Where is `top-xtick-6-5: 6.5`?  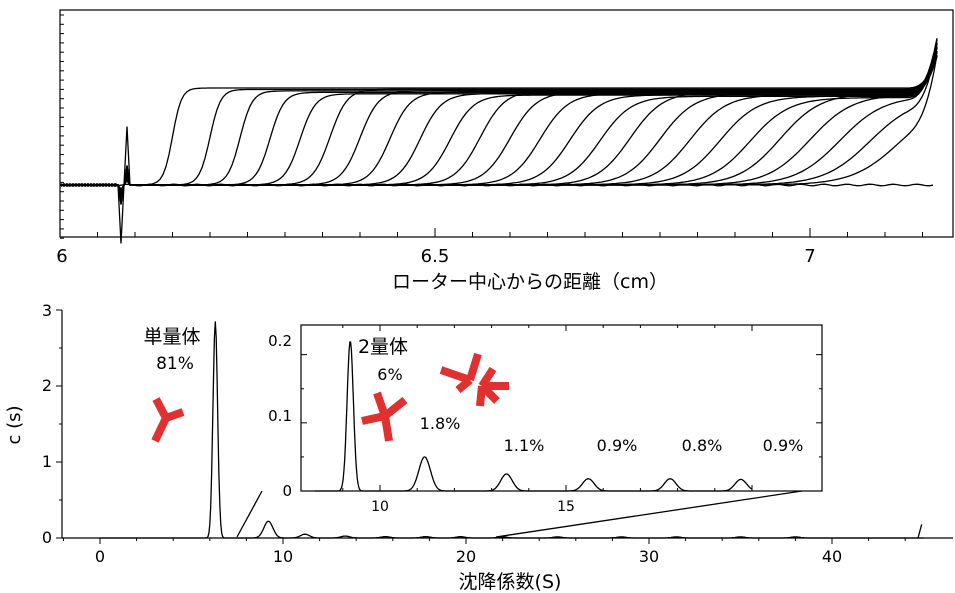 top-xtick-6-5: 6.5 is located at coordinates (435, 256).